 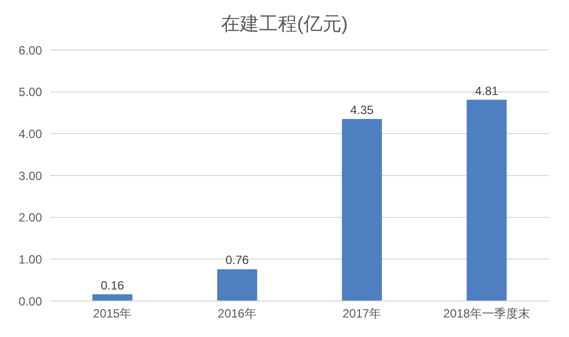 I want to click on chart-title: 在建工程(亿元), so click(x=284, y=25).